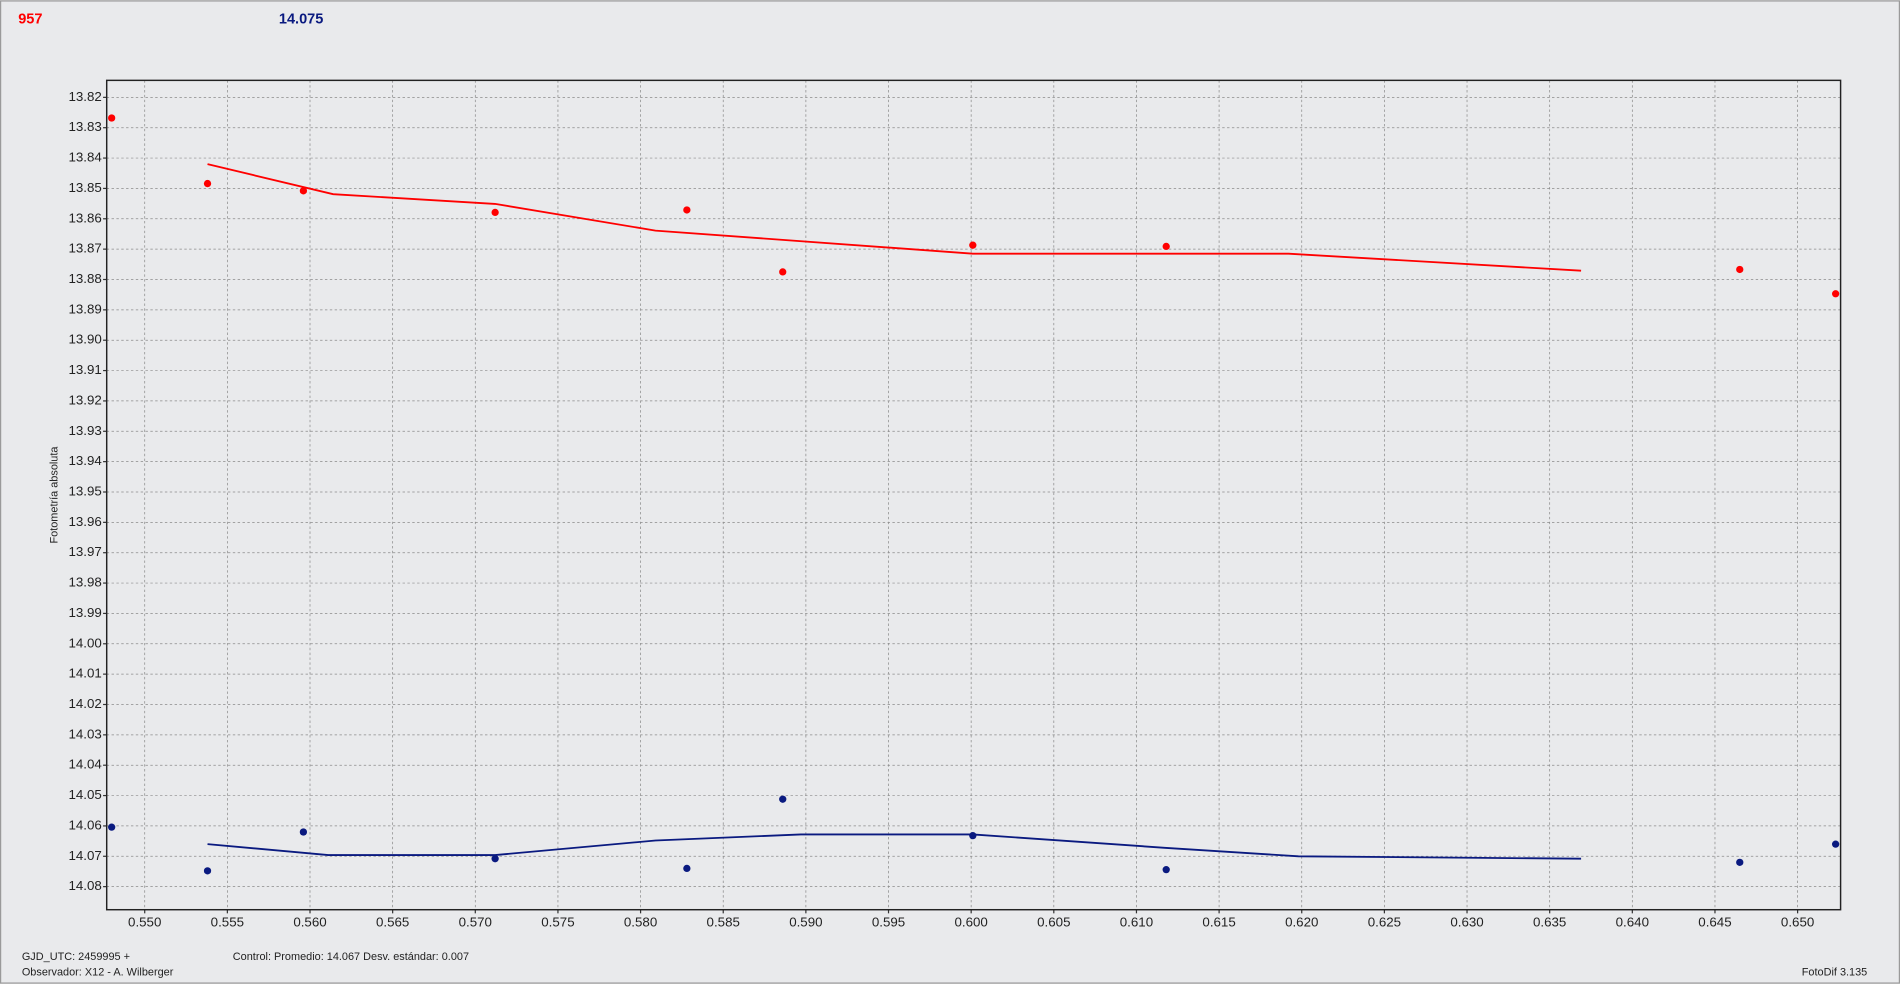 This screenshot has height=984, width=1900. What do you see at coordinates (85, 460) in the screenshot?
I see `y-tick-label: 13.94` at bounding box center [85, 460].